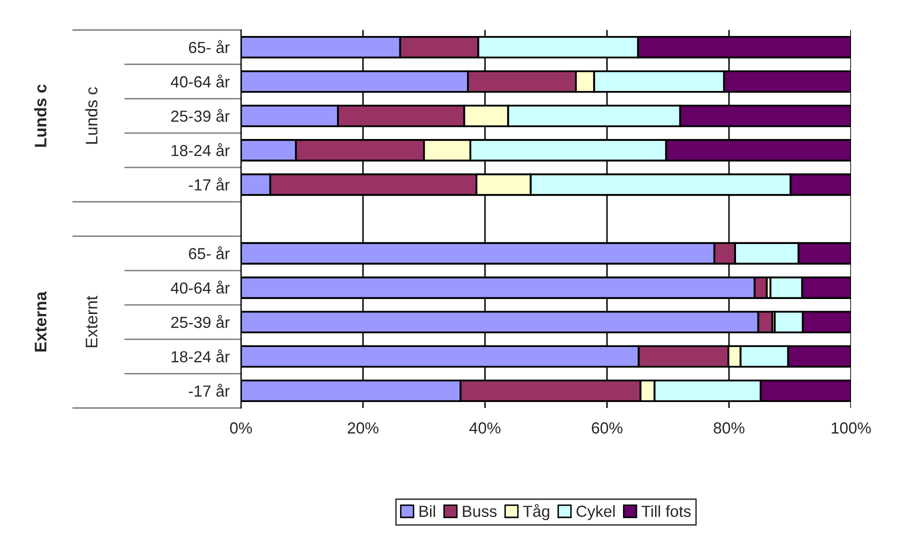 This screenshot has height=538, width=906. What do you see at coordinates (595, 512) in the screenshot?
I see `legend-label: Cykel` at bounding box center [595, 512].